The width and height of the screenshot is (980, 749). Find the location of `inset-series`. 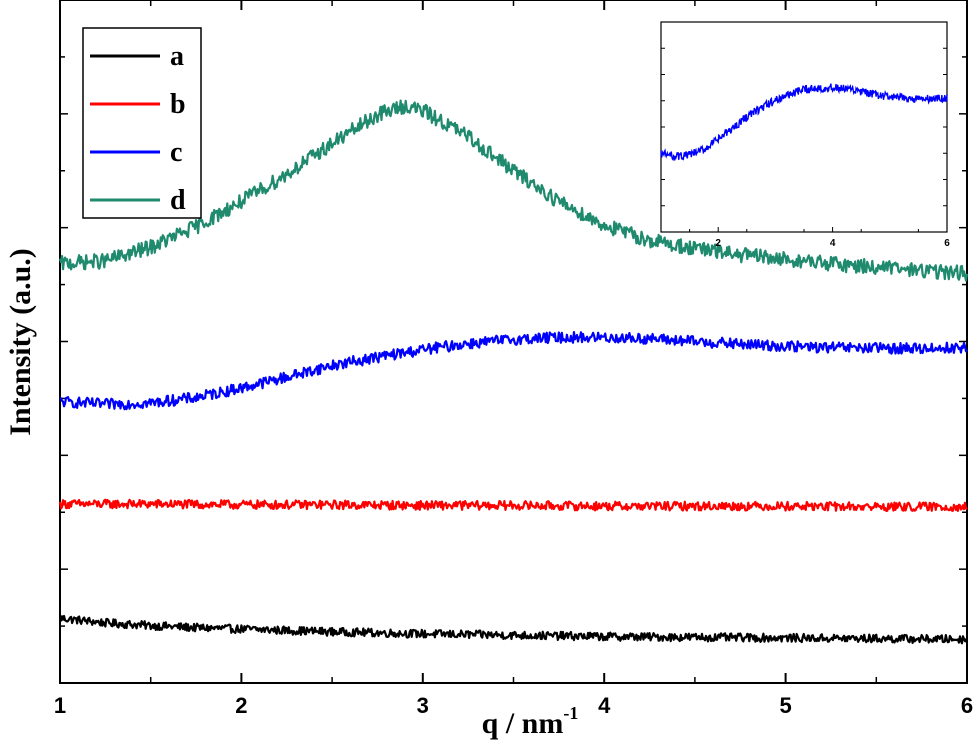

inset-series is located at coordinates (804, 122).